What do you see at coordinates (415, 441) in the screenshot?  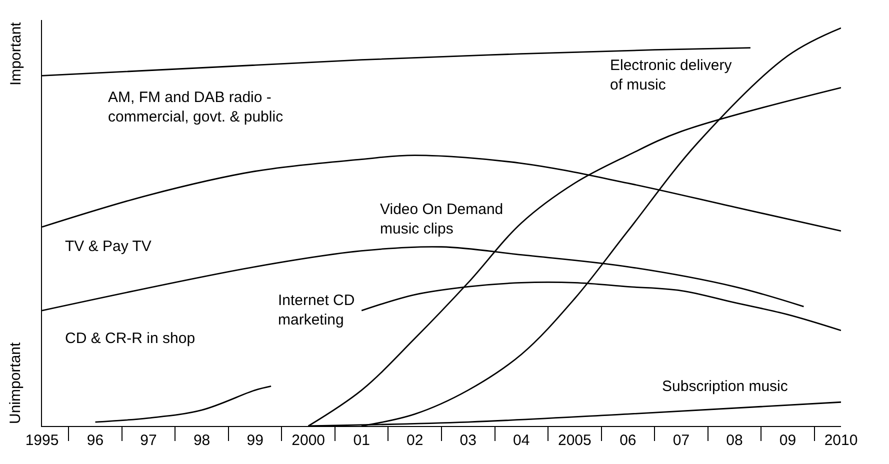 I see `x-tick-label: 02` at bounding box center [415, 441].